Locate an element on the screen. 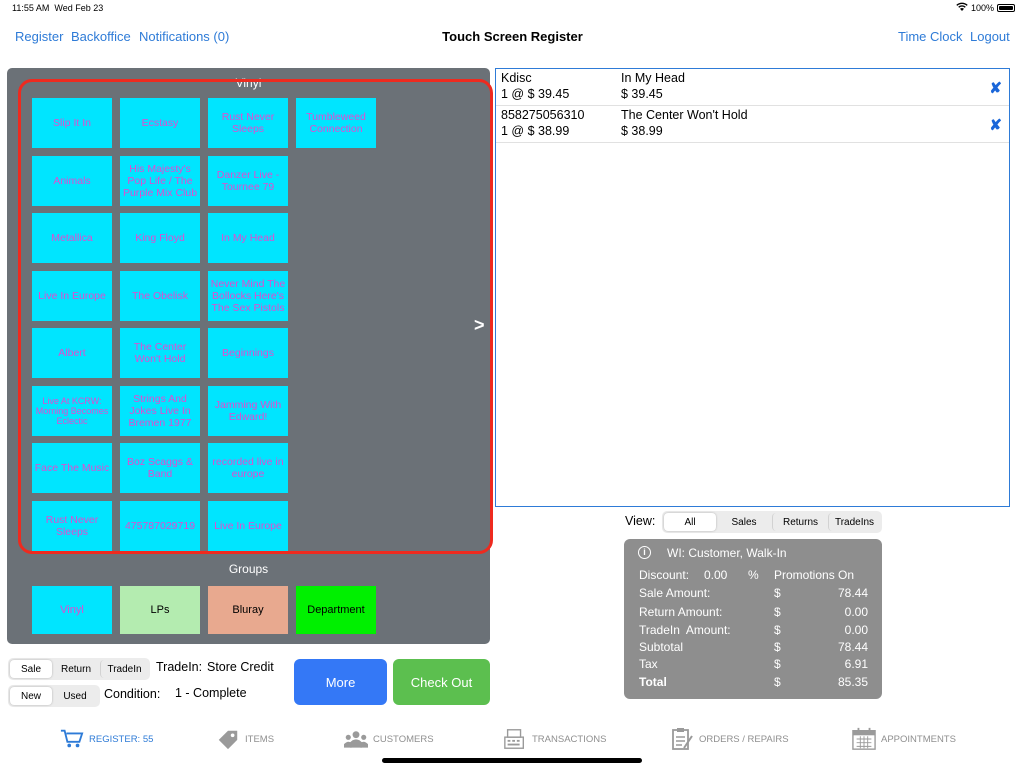  tab-items: ITEMS is located at coordinates (245, 739).